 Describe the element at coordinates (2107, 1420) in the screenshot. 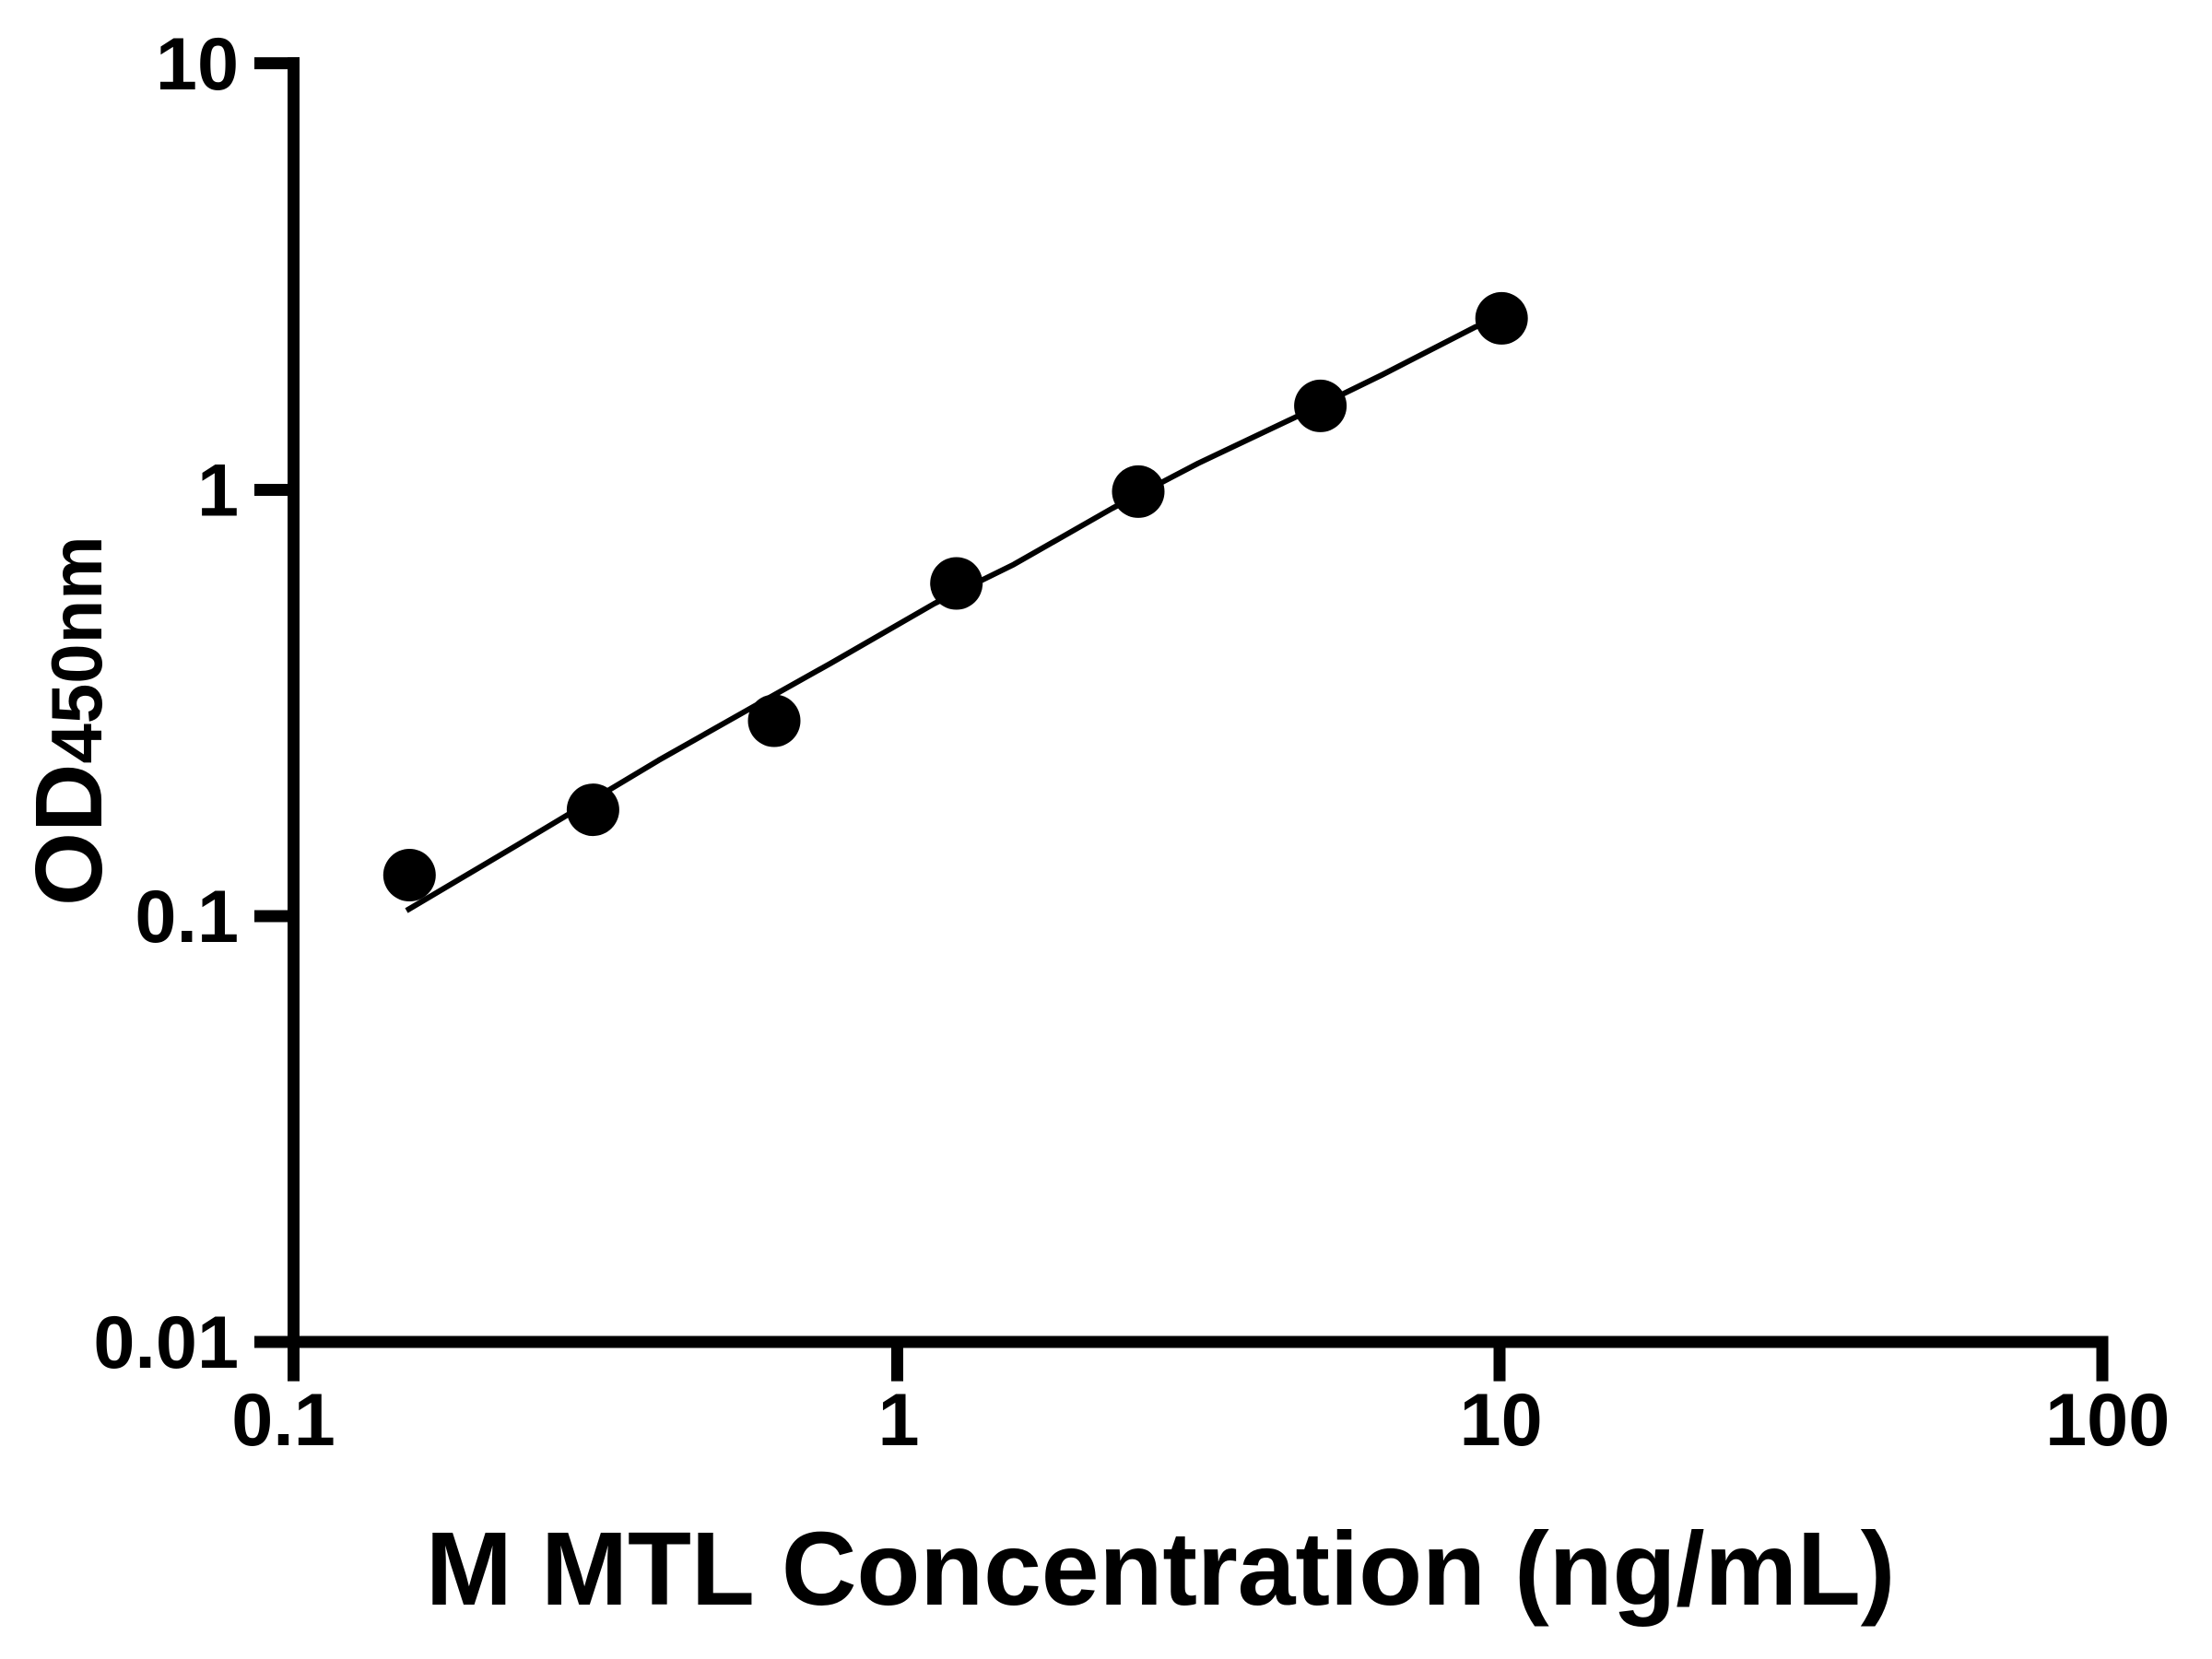

I see `svg-text: 100` at that location.